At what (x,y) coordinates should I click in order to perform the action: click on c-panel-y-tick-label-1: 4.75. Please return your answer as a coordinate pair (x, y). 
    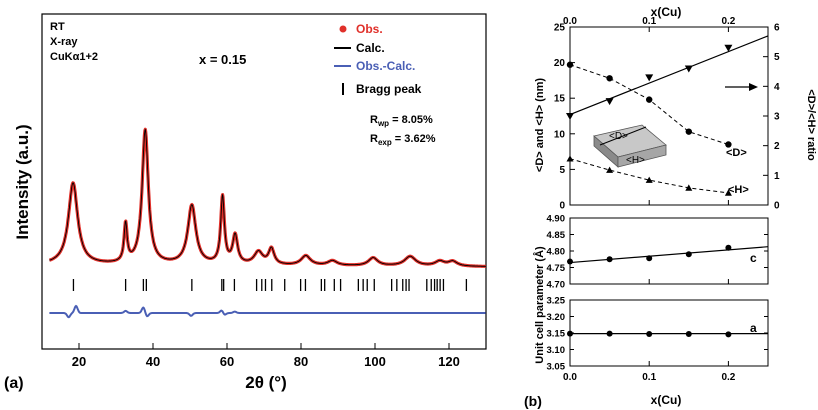
    Looking at the image, I should click on (556, 268).